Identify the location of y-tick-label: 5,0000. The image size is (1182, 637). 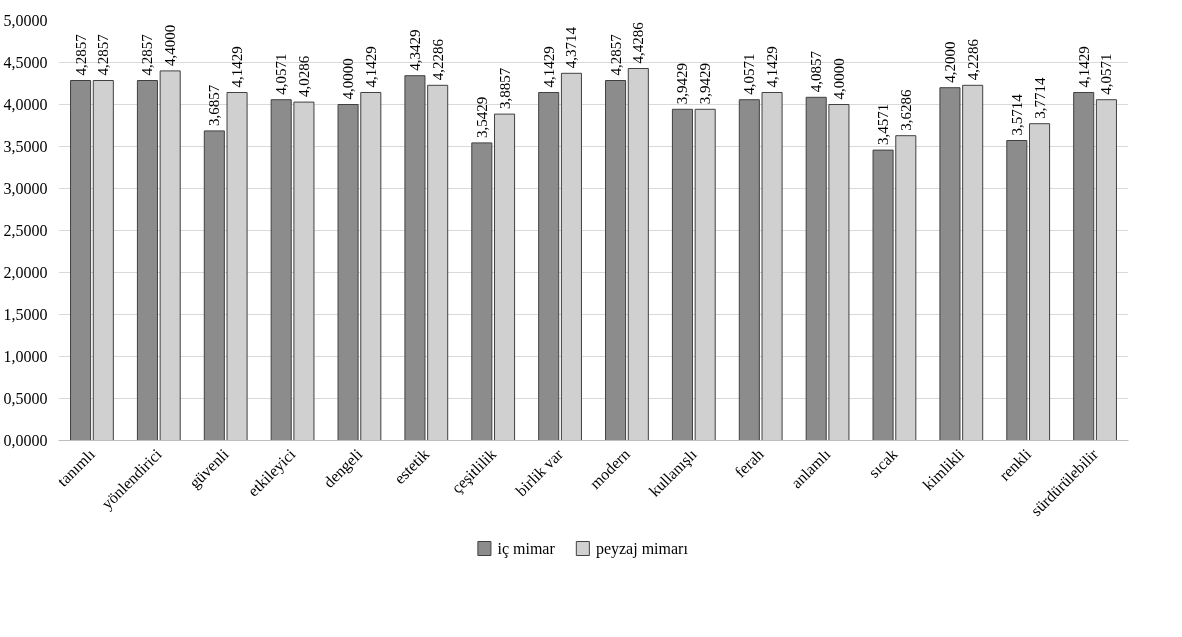
(25, 20).